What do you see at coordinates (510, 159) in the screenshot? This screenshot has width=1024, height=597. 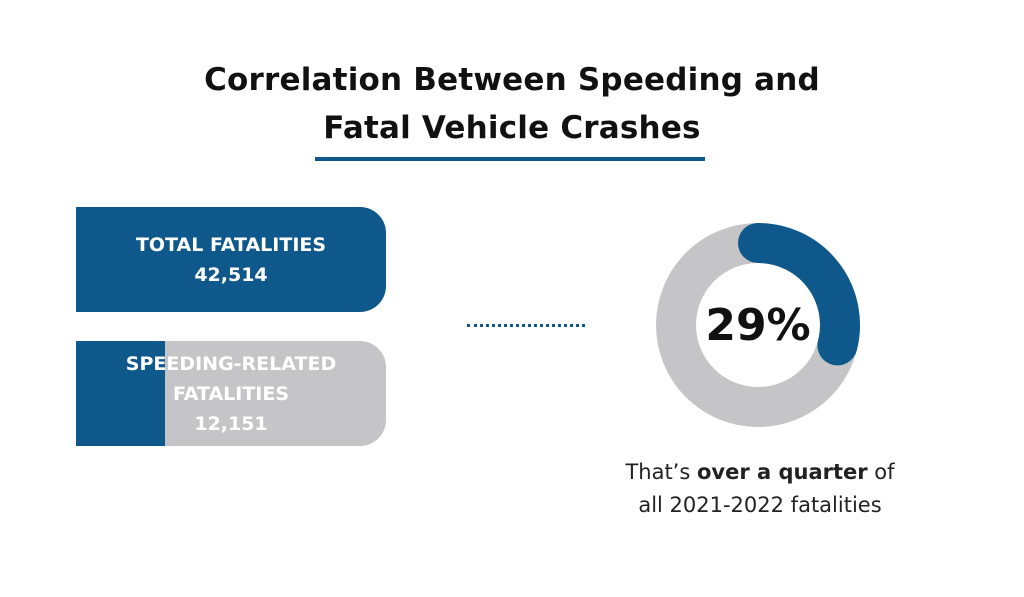 I see `title-underline` at bounding box center [510, 159].